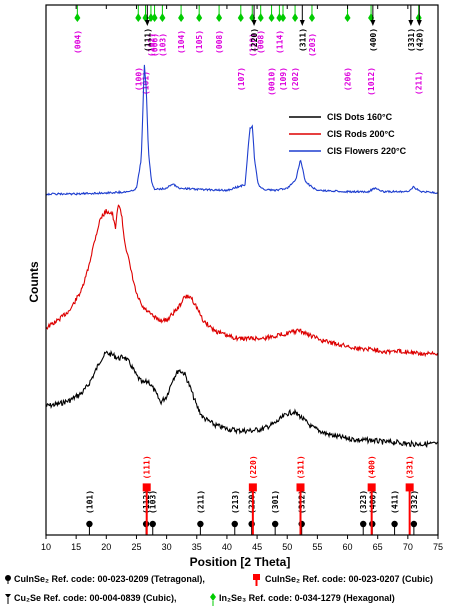 This screenshot has height=612, width=474. I want to click on legend-entry: CIS Rods 200°C, so click(361, 134).